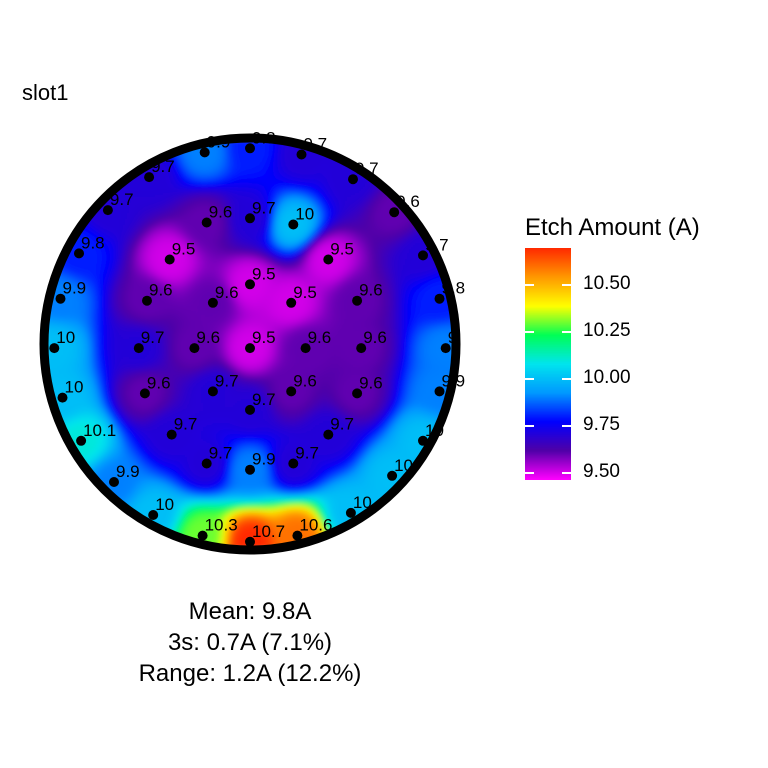  I want to click on legend-tick-label: 10.25, so click(607, 331).